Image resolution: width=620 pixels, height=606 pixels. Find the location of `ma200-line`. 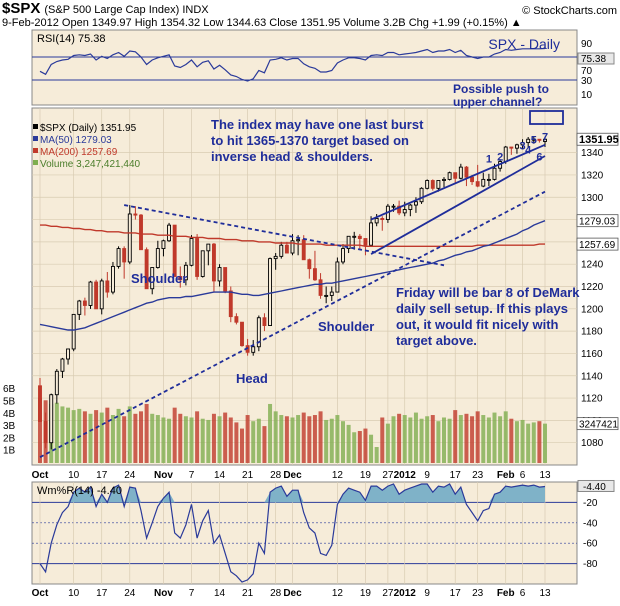

ma200-line is located at coordinates (292, 235).